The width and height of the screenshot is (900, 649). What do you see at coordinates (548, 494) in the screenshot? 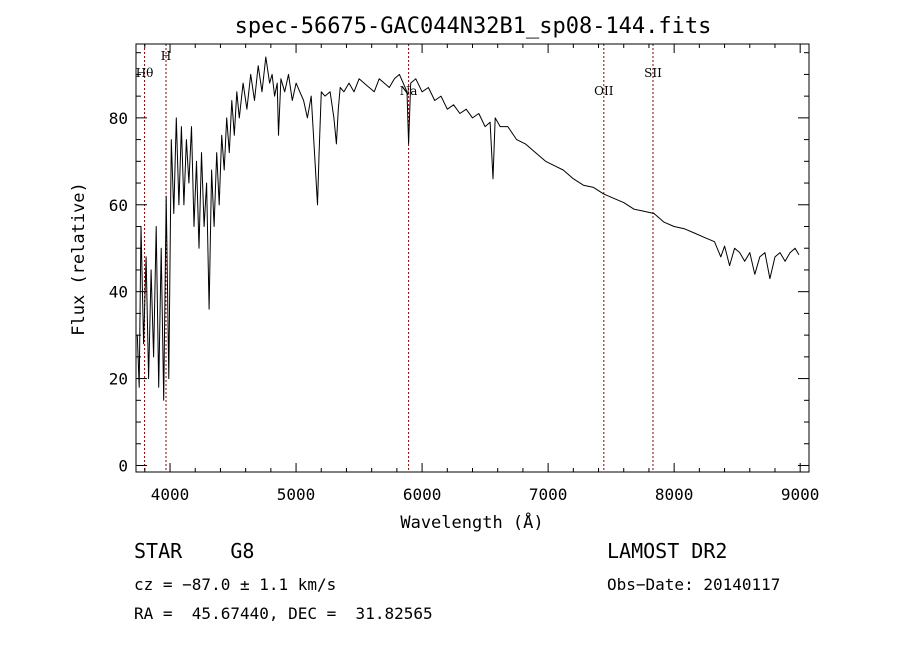
I see `x-tick-label: 7000` at bounding box center [548, 494].